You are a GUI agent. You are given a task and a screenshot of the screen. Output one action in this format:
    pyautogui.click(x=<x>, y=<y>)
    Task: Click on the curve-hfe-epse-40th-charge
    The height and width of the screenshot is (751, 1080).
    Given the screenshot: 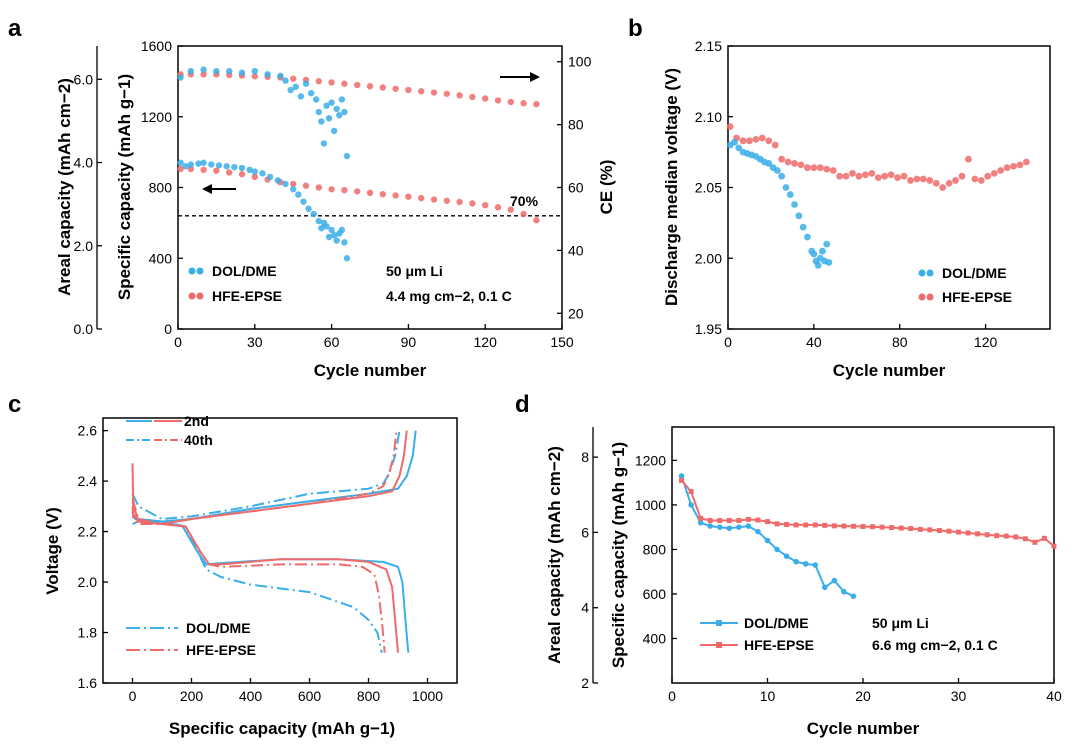 What is the action you would take?
    pyautogui.click(x=264, y=478)
    